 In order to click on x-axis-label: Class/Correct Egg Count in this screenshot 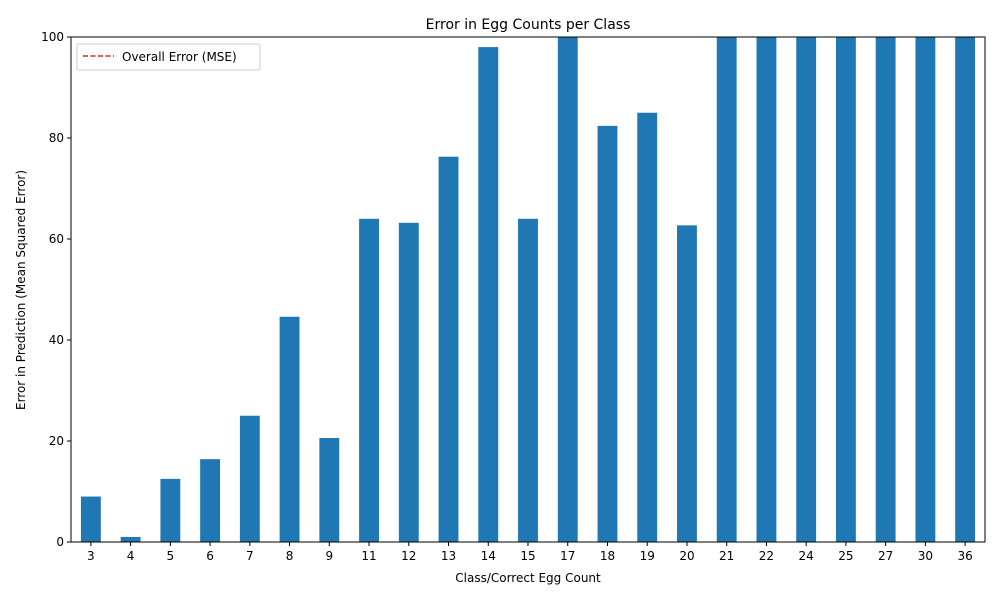, I will do `click(528, 578)`.